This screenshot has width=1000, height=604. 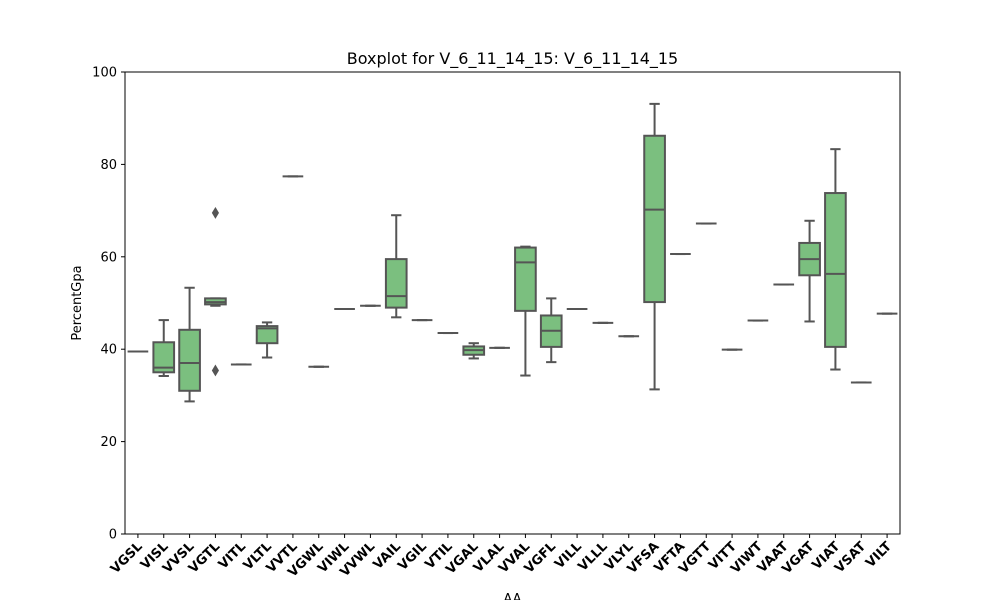 I want to click on box-viat, so click(x=835, y=259).